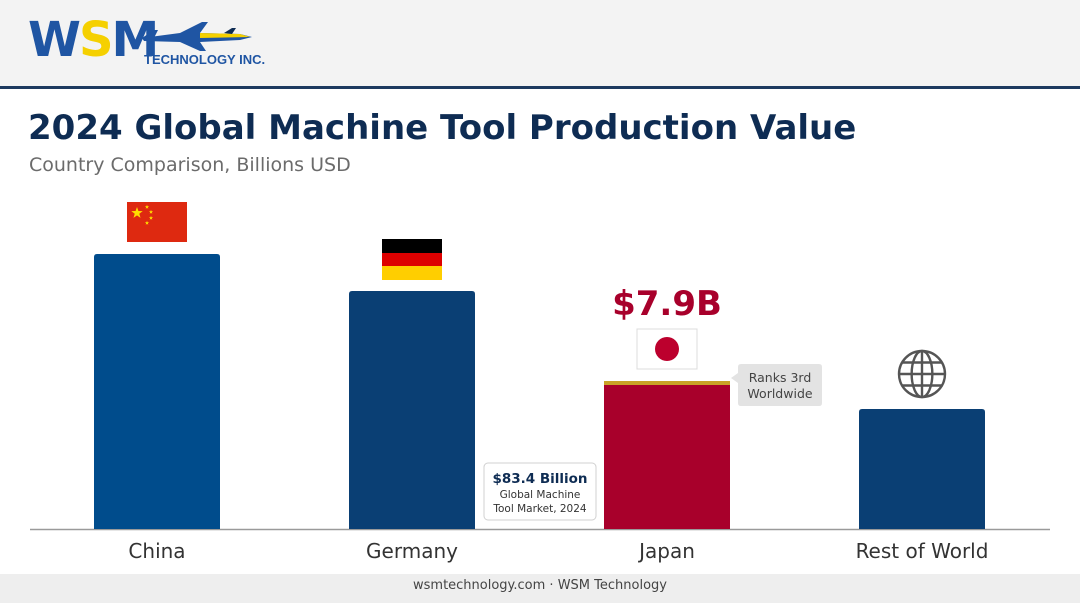 The height and width of the screenshot is (603, 1080). Describe the element at coordinates (93, 40) in the screenshot. I see `logo-wordmark: WSM` at that location.